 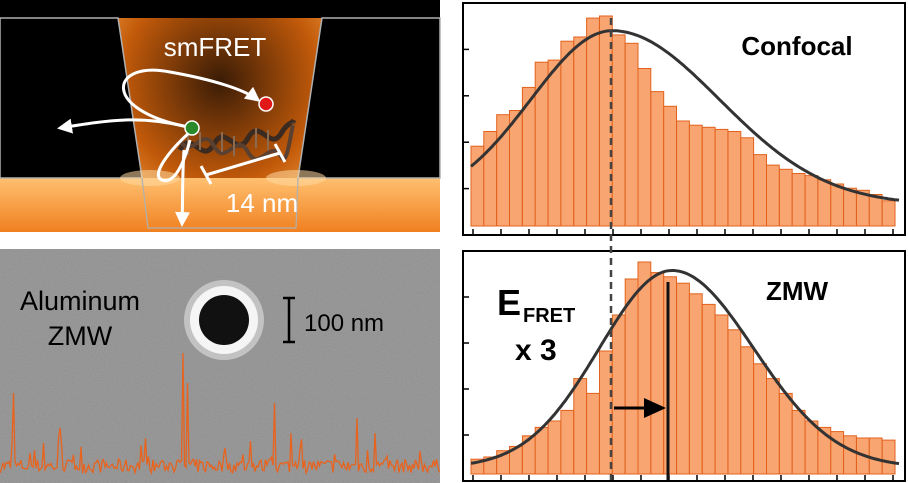 I want to click on panel-title: Confocal, so click(x=796, y=46).